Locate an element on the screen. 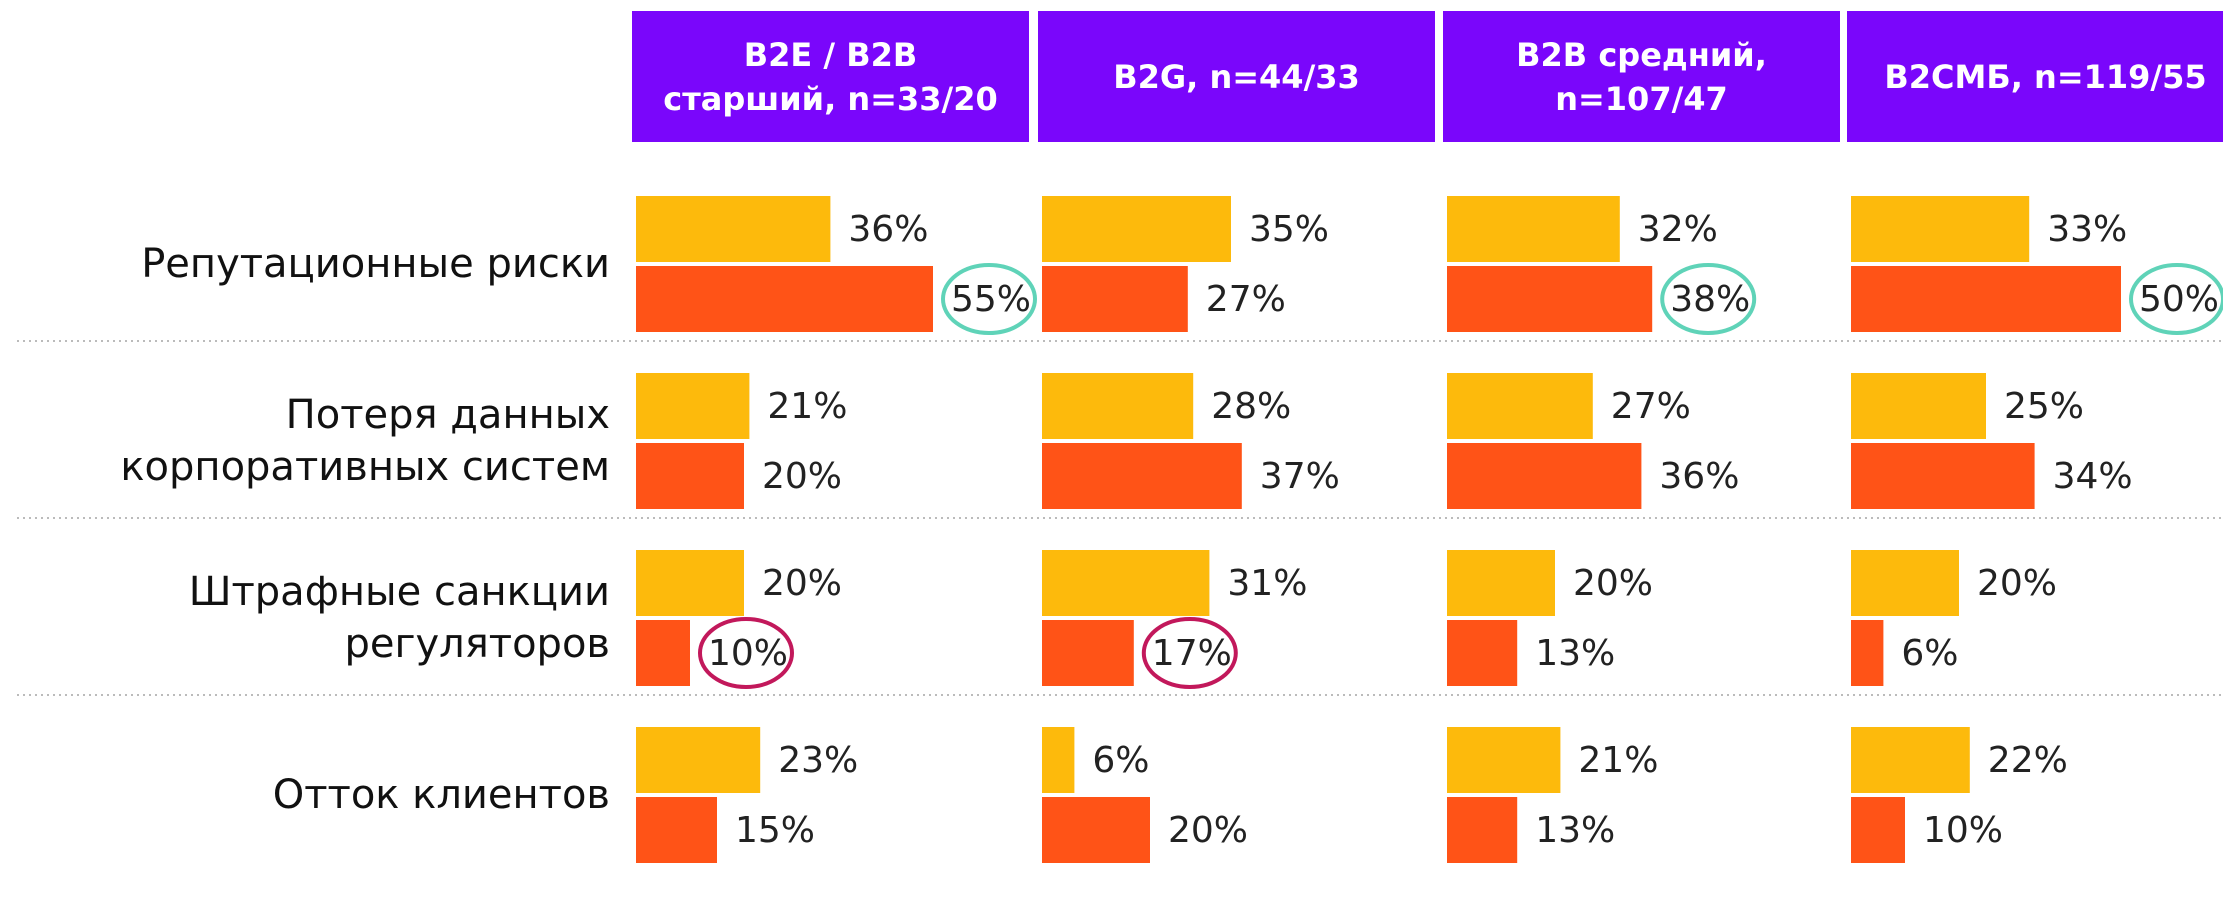 Image resolution: width=2223 pixels, height=897 pixels. category-label: Репутационные риски is located at coordinates (375, 264).